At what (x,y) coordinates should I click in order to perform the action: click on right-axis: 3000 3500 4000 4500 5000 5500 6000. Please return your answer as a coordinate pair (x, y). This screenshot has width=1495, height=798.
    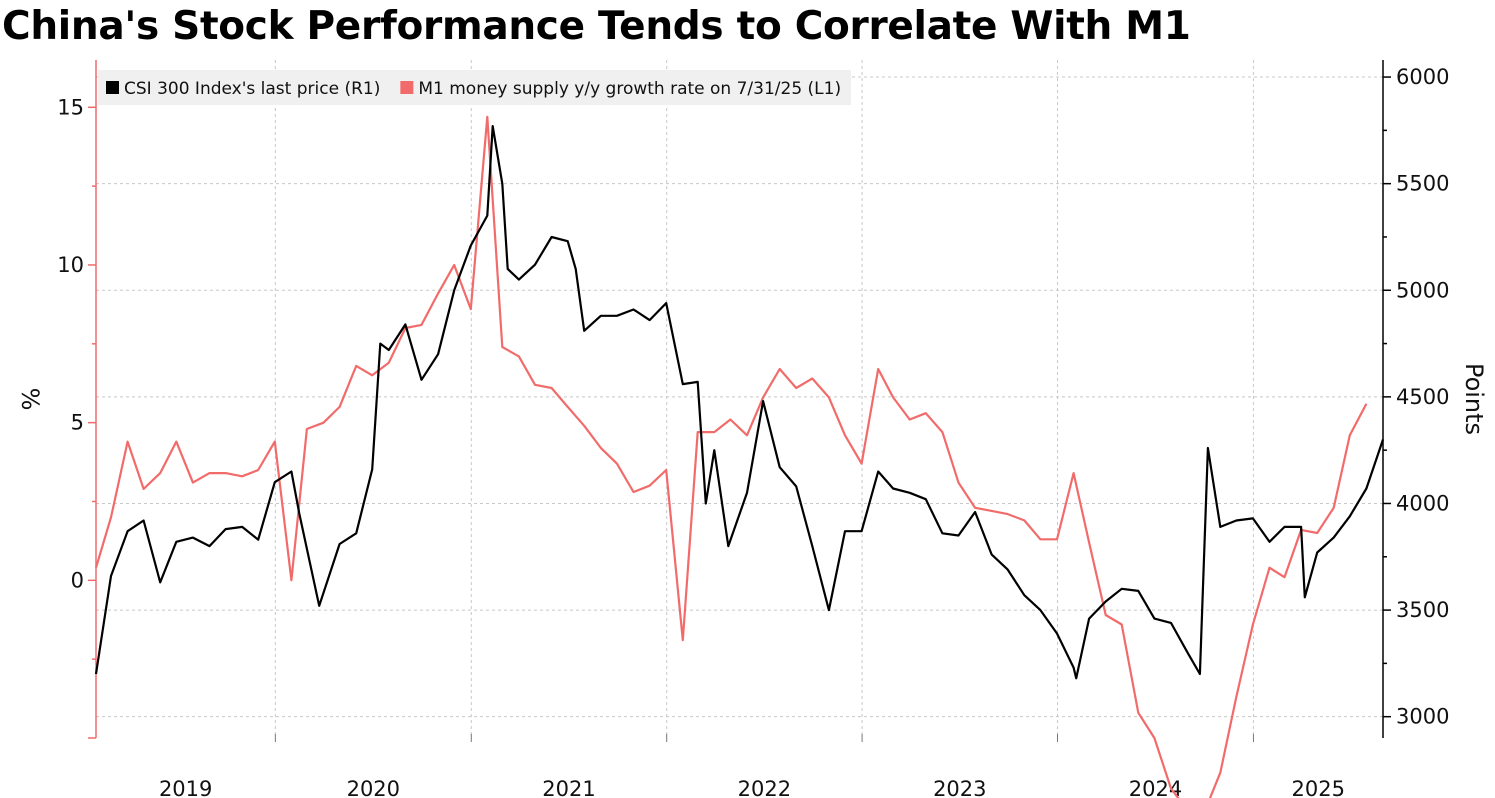
    Looking at the image, I should click on (1415, 399).